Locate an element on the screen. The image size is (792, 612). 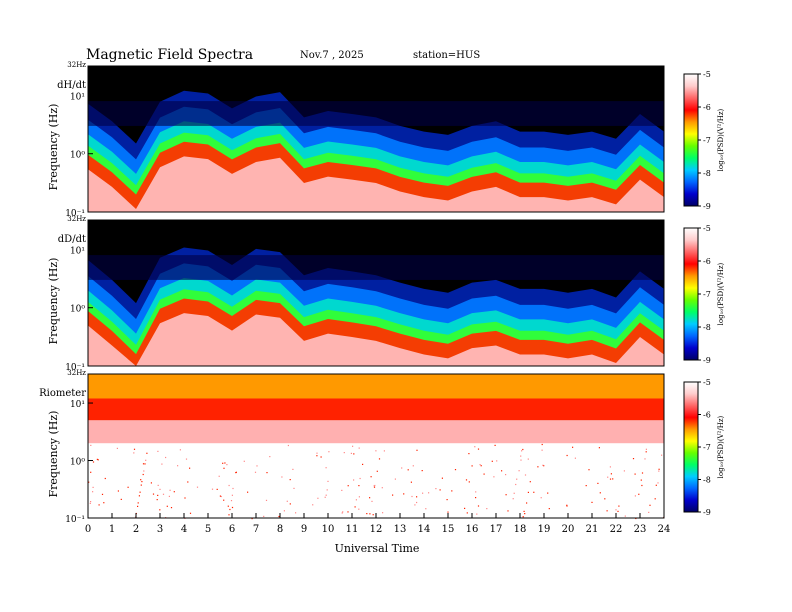
x-tick-label: 8 is located at coordinates (280, 529).